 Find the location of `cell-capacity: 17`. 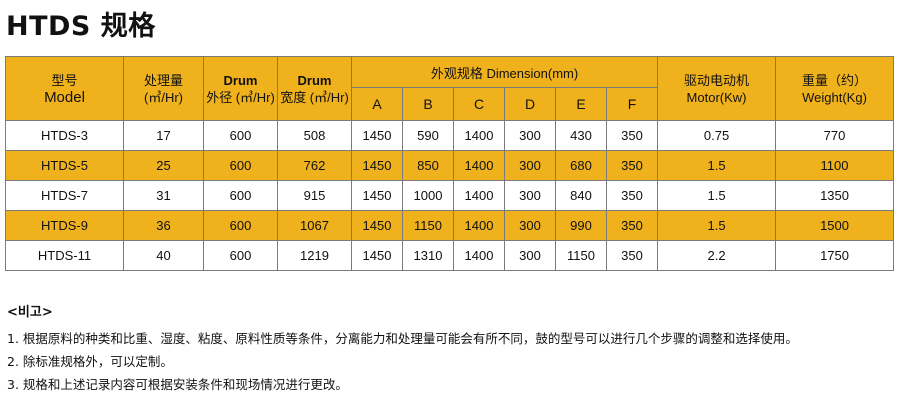

cell-capacity: 17 is located at coordinates (163, 135).